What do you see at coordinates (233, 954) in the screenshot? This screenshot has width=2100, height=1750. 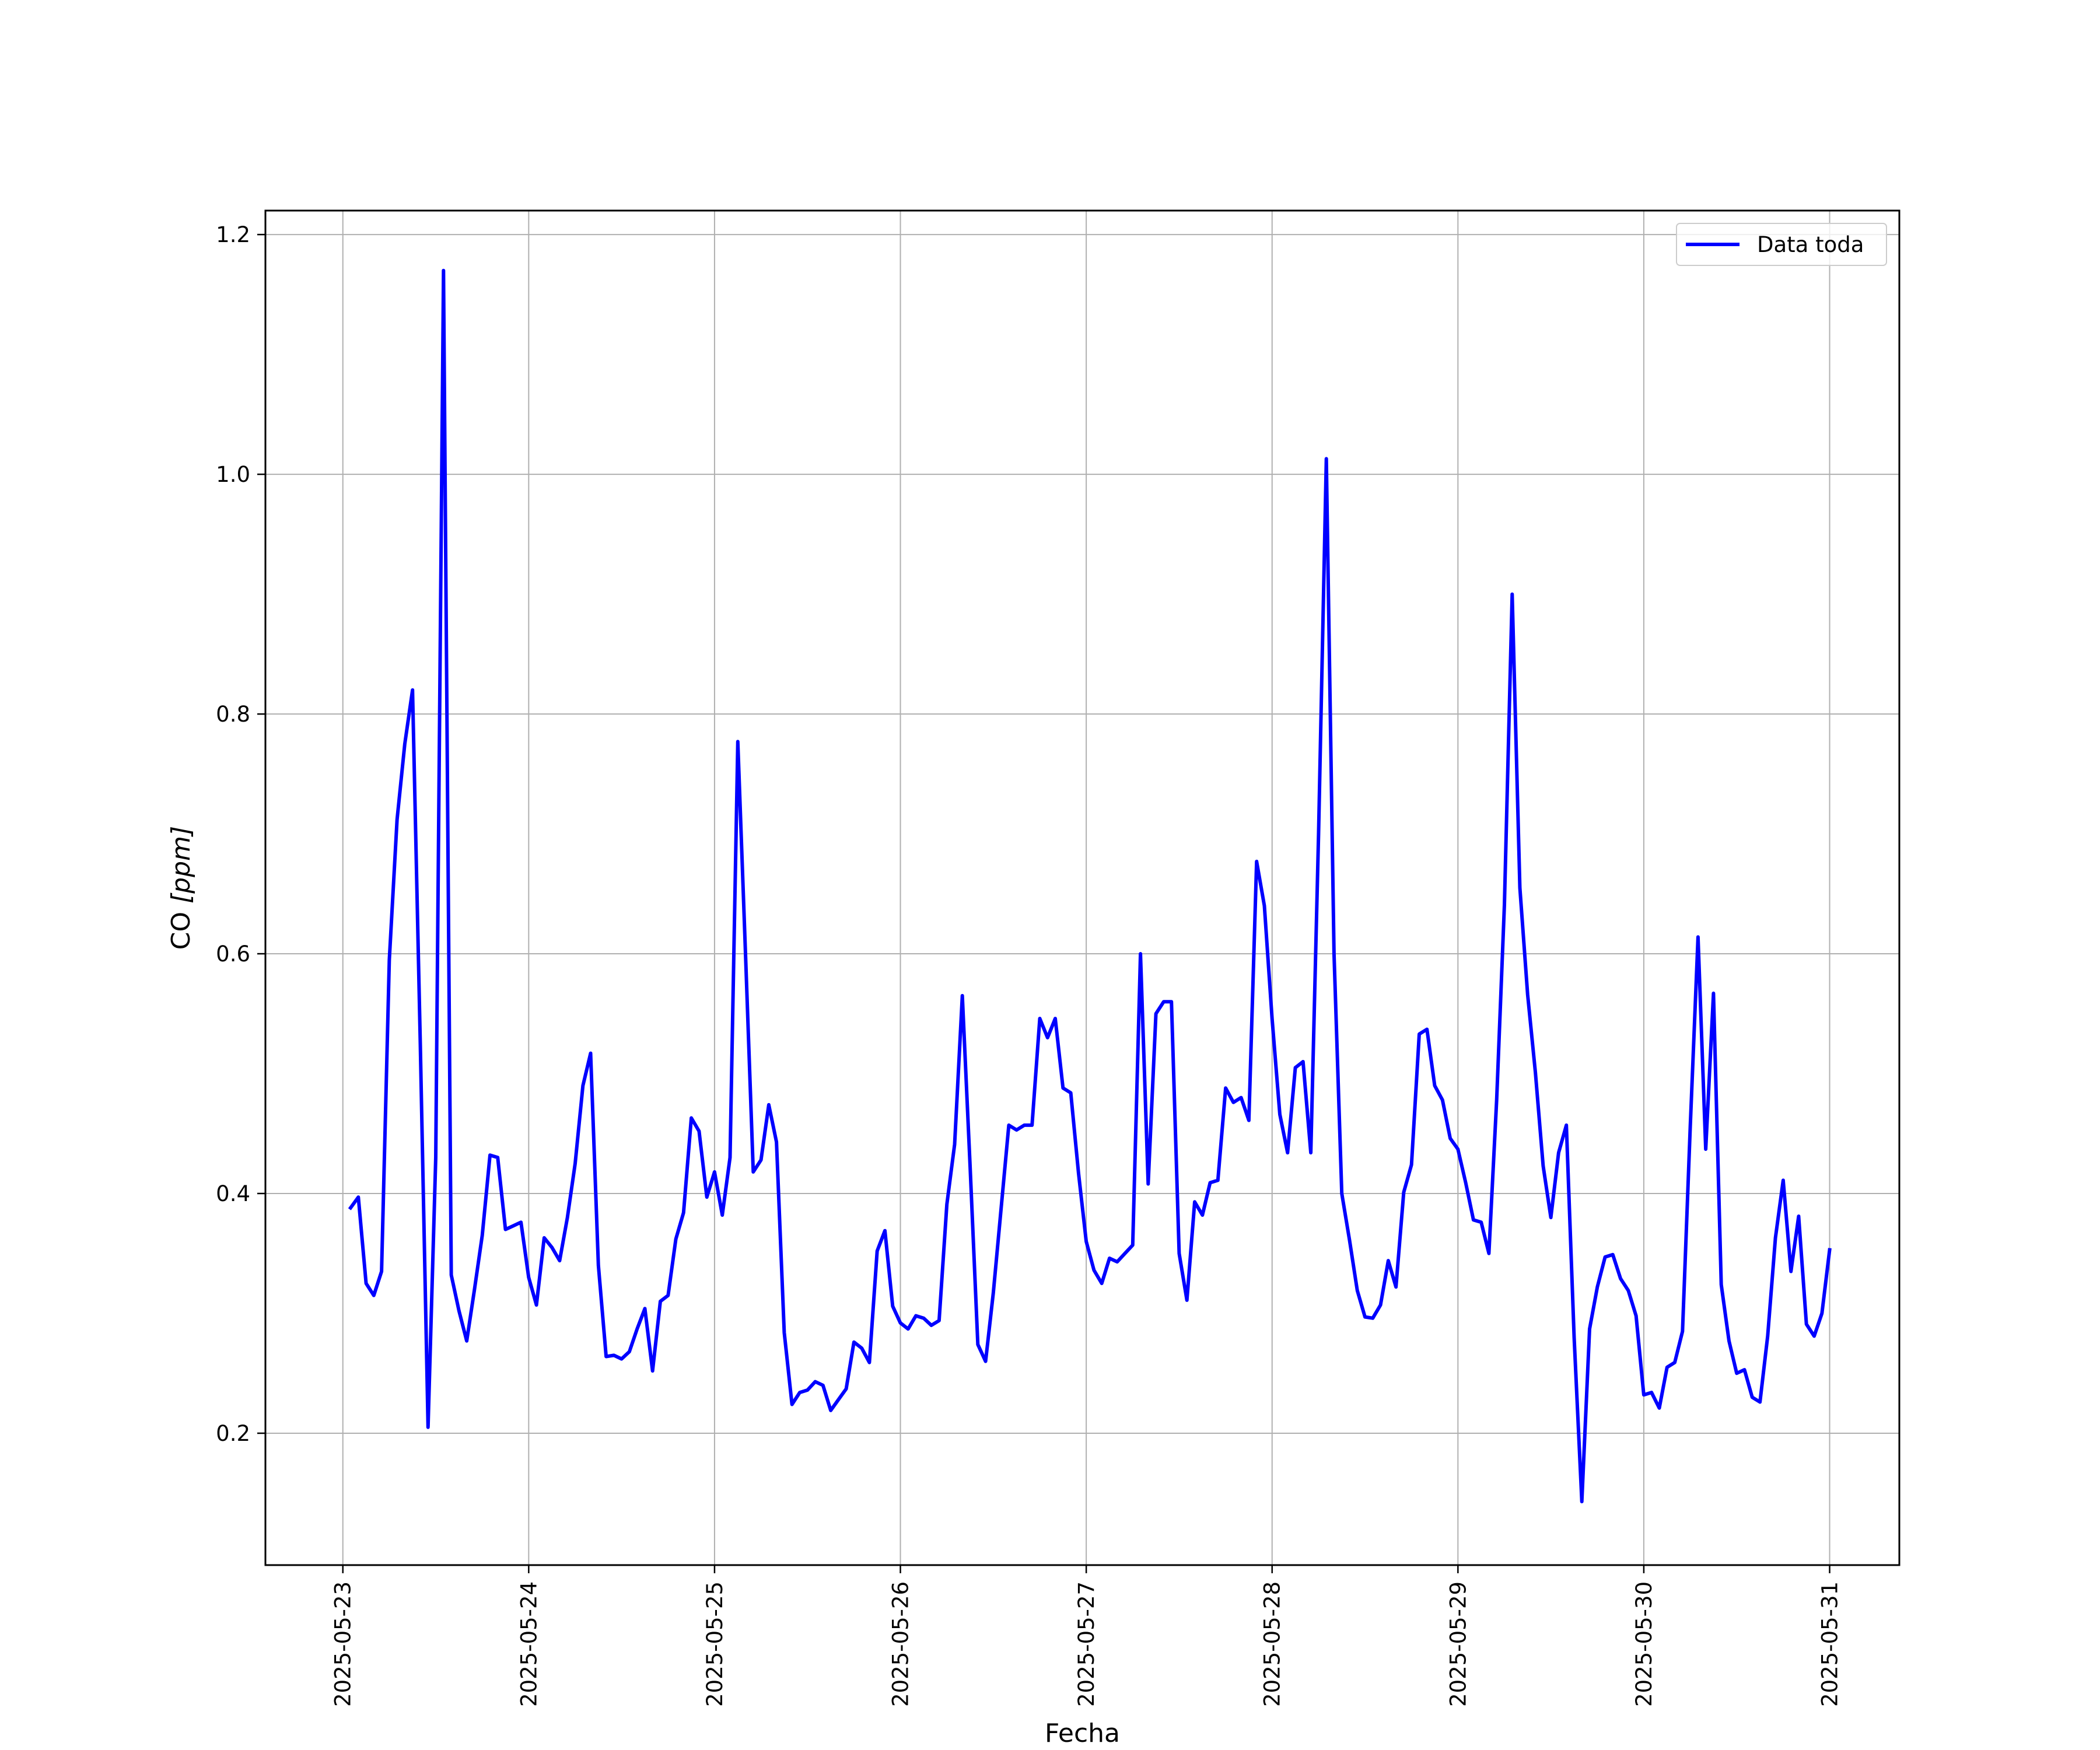 I see `y-tick-label: 0.6` at bounding box center [233, 954].